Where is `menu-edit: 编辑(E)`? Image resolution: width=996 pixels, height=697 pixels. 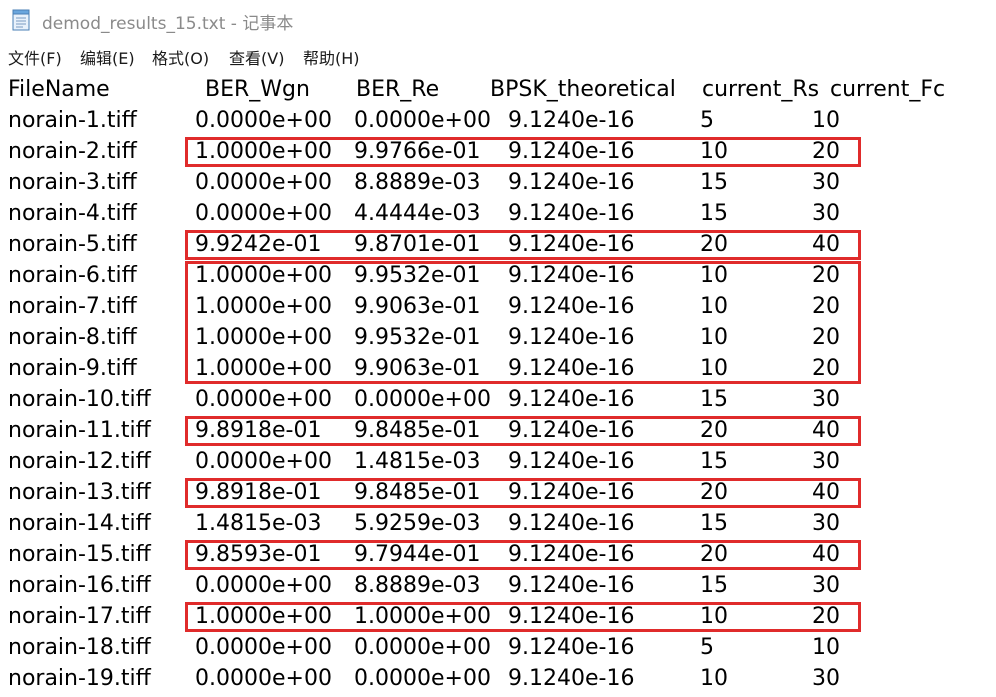
menu-edit: 编辑(E) is located at coordinates (107, 58).